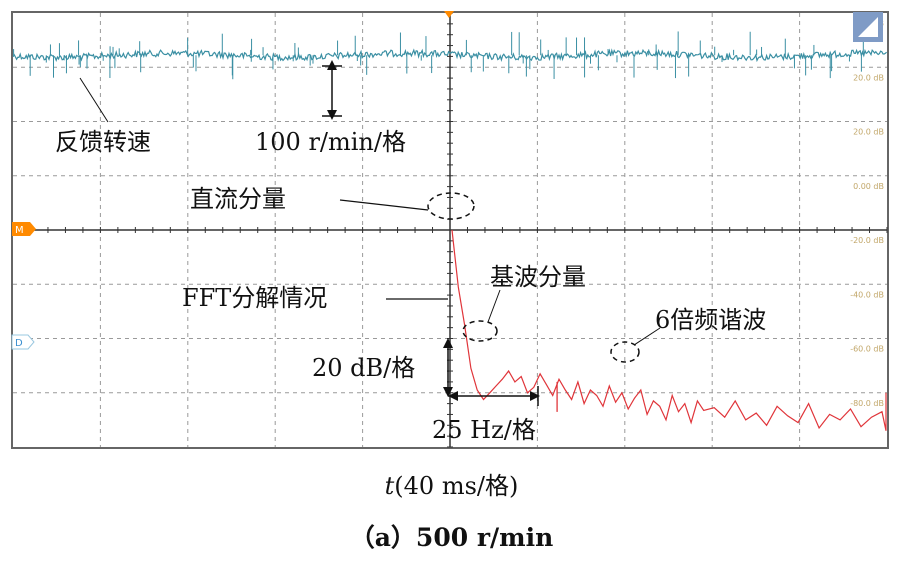  Describe the element at coordinates (389, 486) in the screenshot. I see `x-axis-variable: t` at that location.